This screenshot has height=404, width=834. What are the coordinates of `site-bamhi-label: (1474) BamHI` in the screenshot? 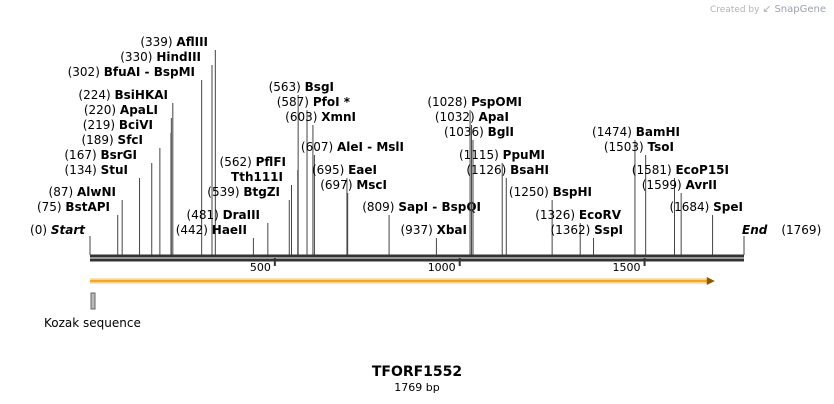 It's located at (636, 132).